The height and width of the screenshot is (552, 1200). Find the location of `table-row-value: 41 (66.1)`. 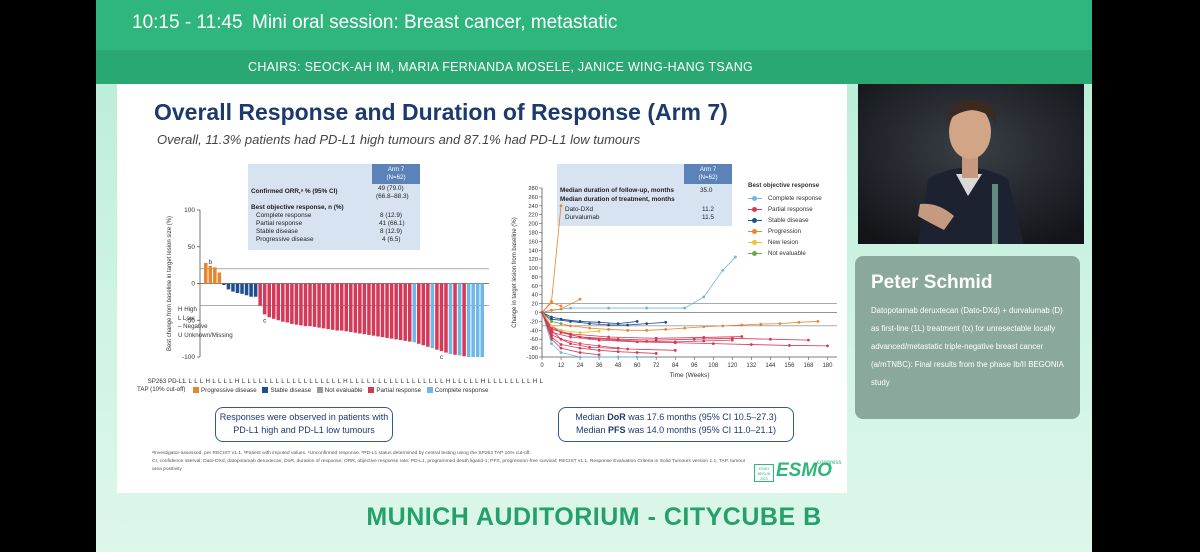

table-row-value: 41 (66.1) is located at coordinates (392, 223).